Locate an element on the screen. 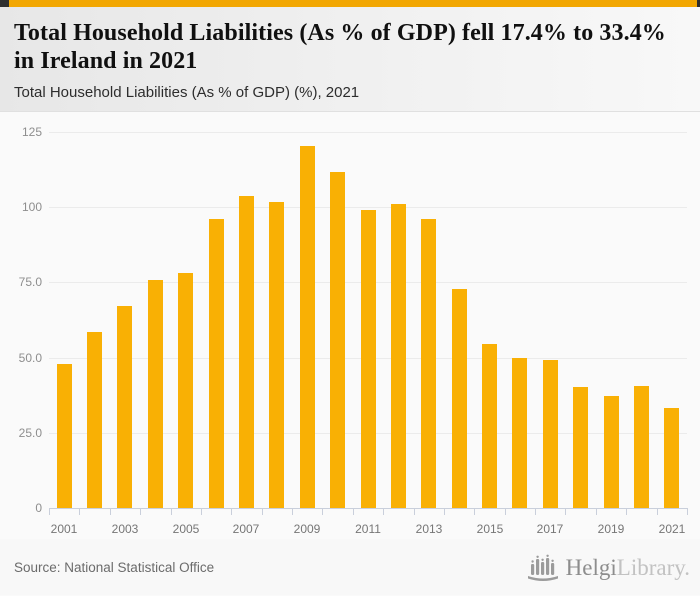  topbar-dark-left is located at coordinates (4, 3).